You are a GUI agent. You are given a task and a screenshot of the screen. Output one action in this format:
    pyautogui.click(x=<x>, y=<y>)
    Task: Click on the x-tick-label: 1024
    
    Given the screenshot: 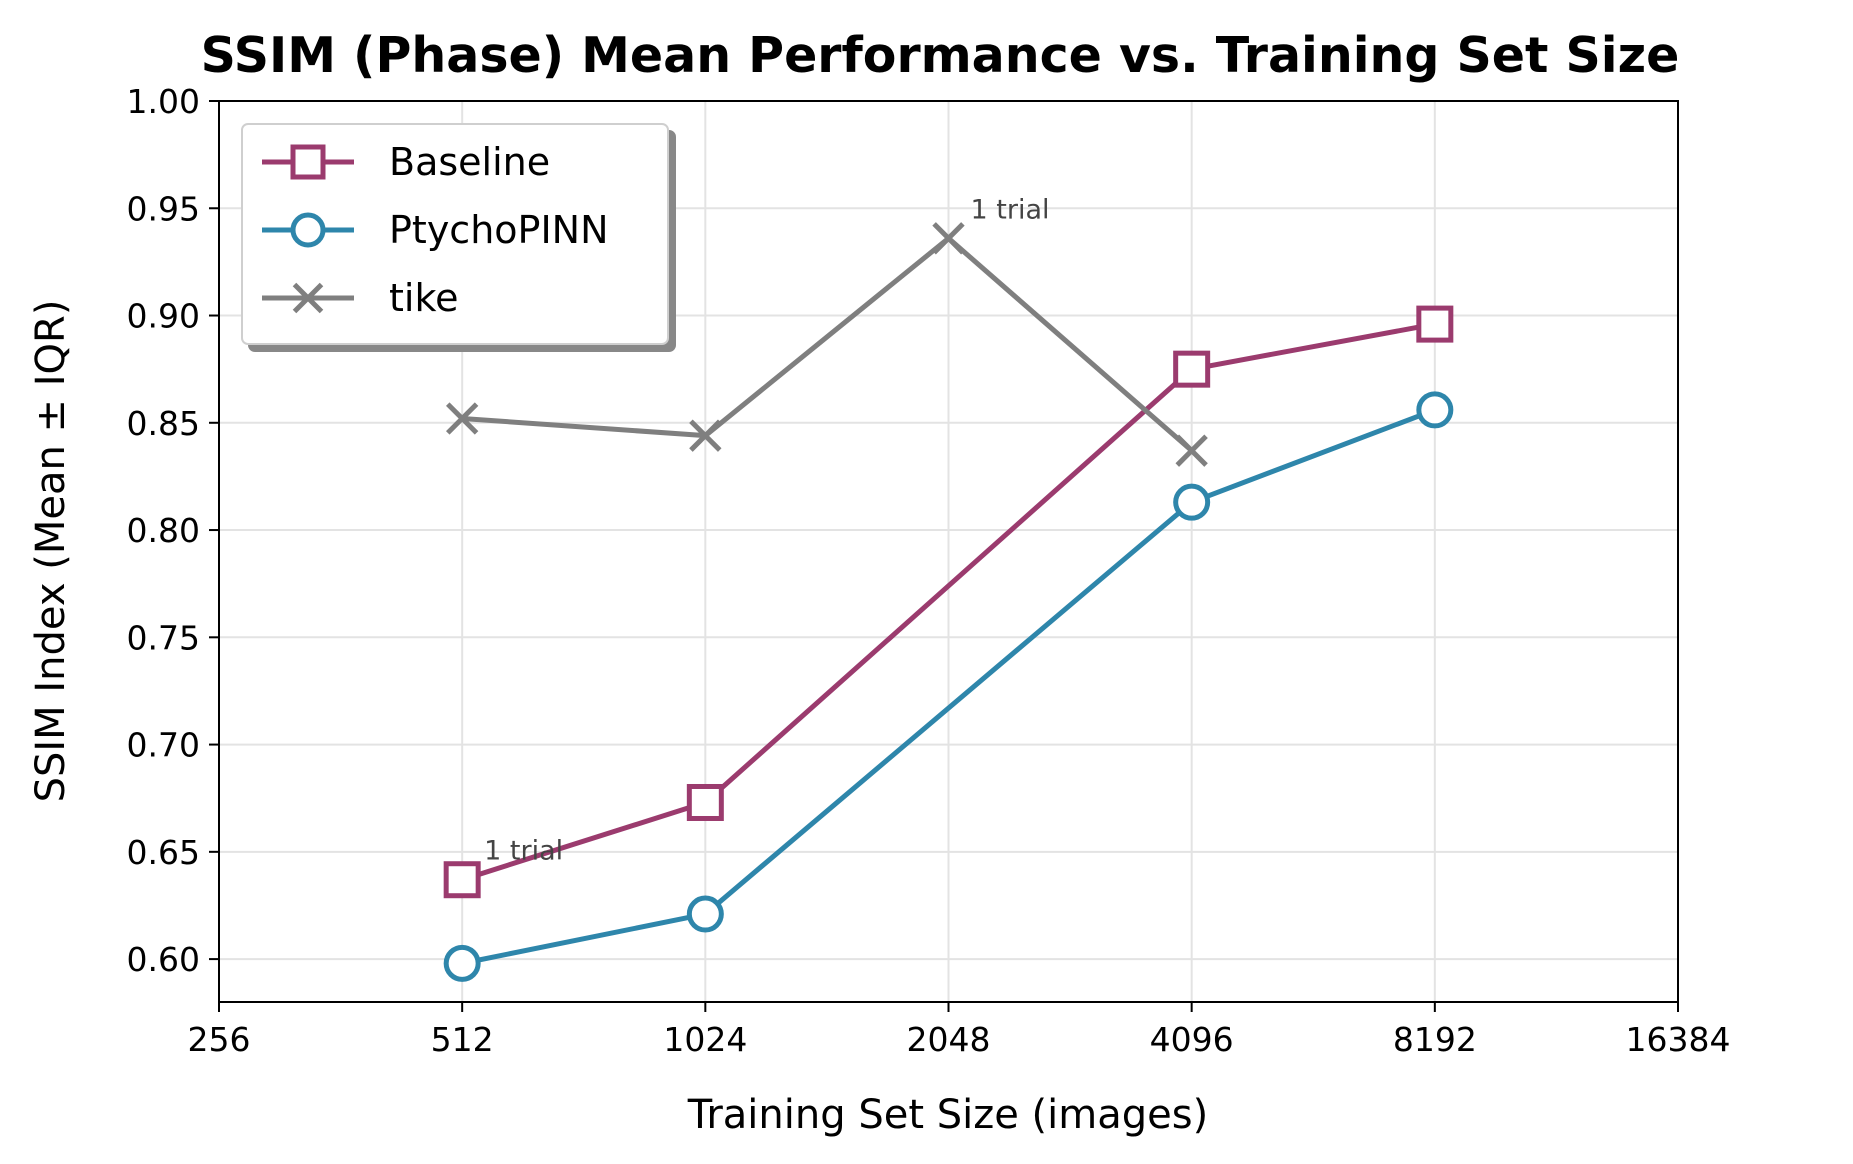 What is the action you would take?
    pyautogui.click(x=705, y=1039)
    